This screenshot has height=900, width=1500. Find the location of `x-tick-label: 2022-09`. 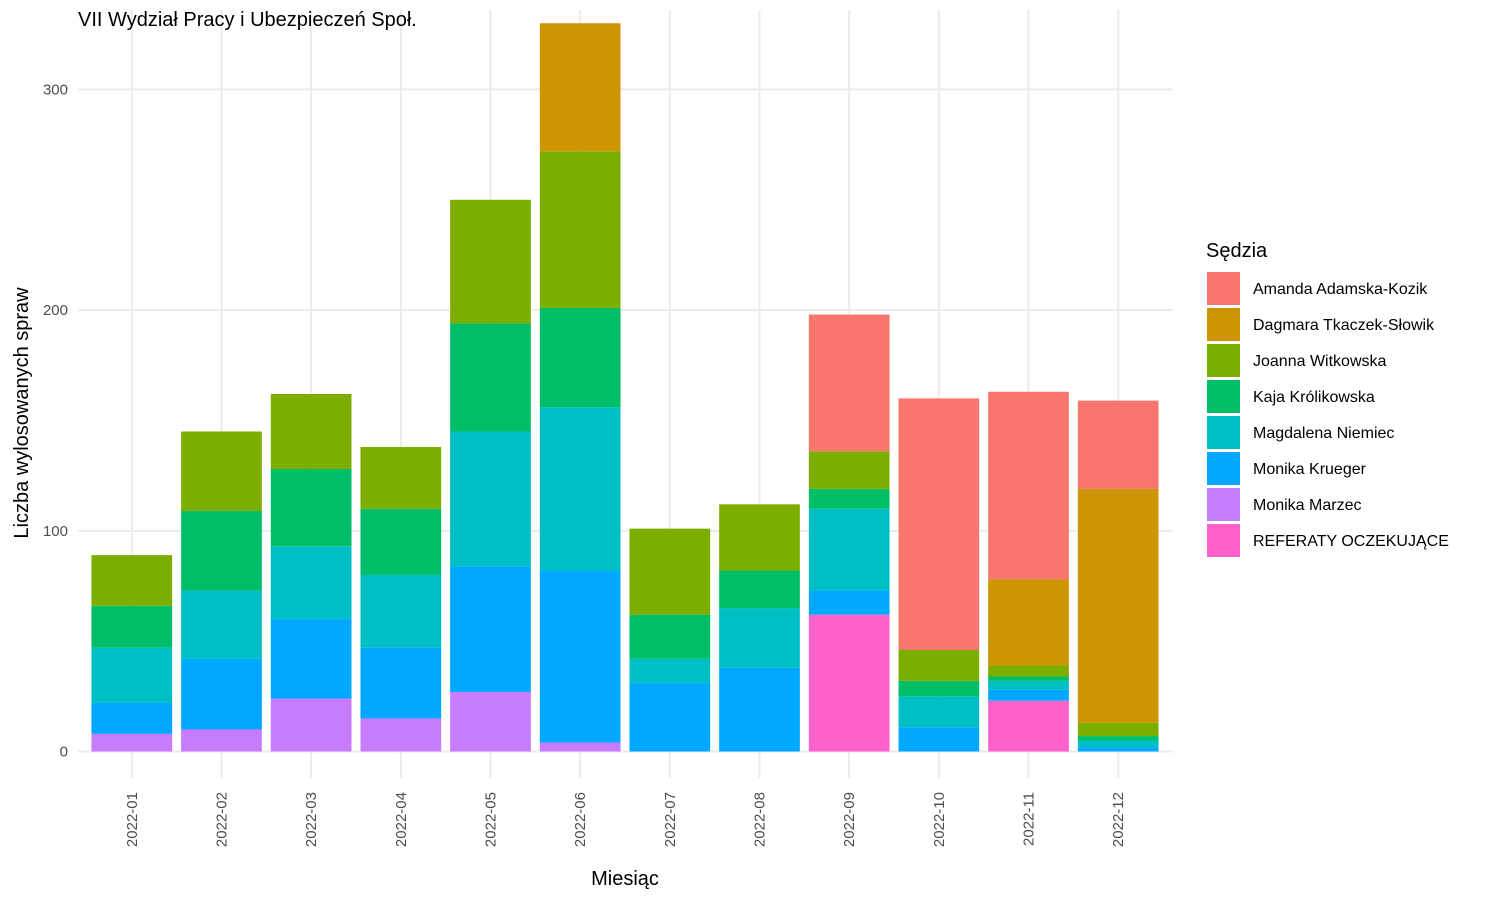

x-tick-label: 2022-09 is located at coordinates (849, 819).